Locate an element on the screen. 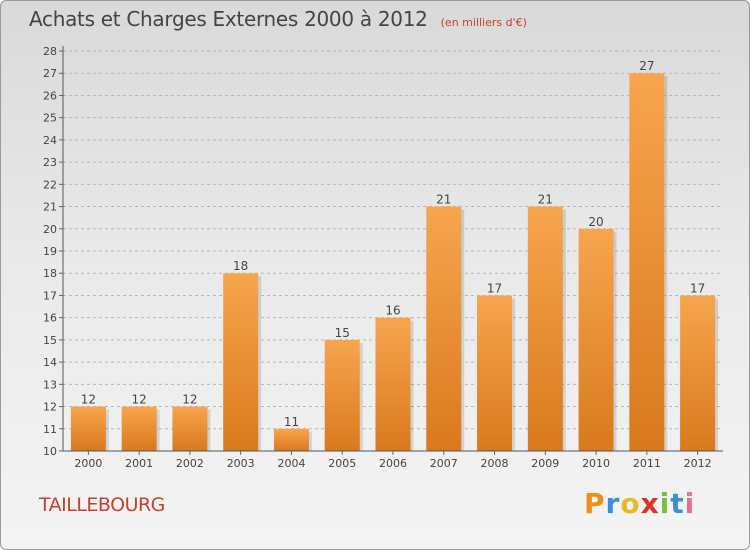  x-tick-label: 2008 is located at coordinates (495, 463).